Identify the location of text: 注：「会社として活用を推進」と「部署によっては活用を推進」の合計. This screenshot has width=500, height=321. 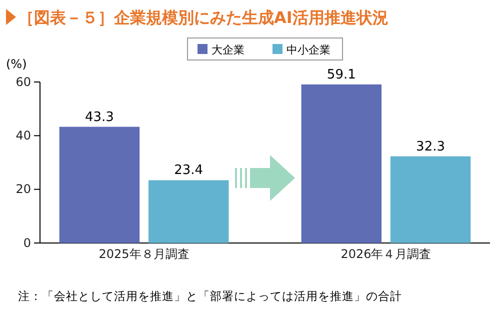
(210, 296).